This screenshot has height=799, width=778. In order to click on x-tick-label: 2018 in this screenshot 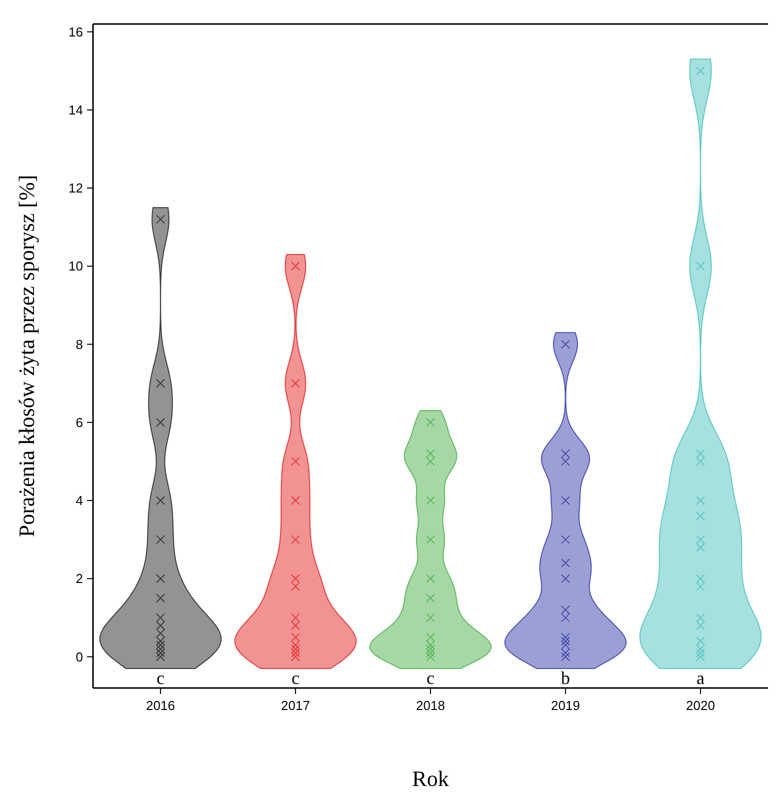, I will do `click(430, 705)`.